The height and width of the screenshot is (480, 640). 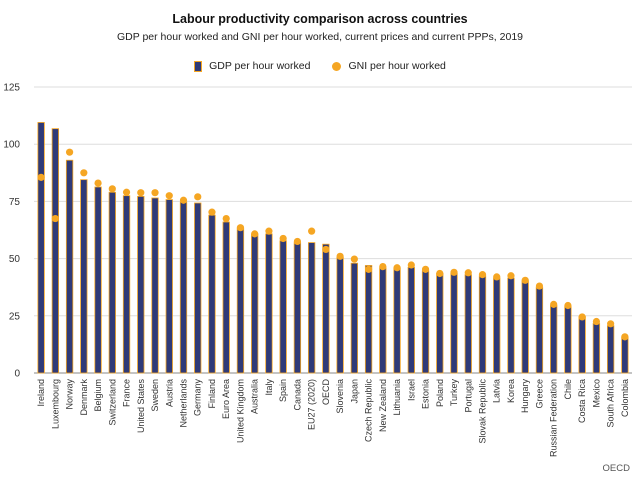 What do you see at coordinates (616, 468) in the screenshot?
I see `source-label: OECD` at bounding box center [616, 468].